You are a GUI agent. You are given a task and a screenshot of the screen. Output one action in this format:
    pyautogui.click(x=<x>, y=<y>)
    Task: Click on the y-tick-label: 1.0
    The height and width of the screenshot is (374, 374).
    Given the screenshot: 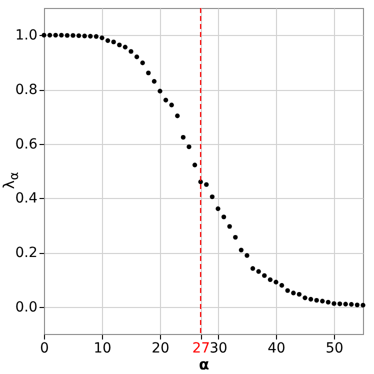 What is the action you would take?
    pyautogui.click(x=26, y=36)
    